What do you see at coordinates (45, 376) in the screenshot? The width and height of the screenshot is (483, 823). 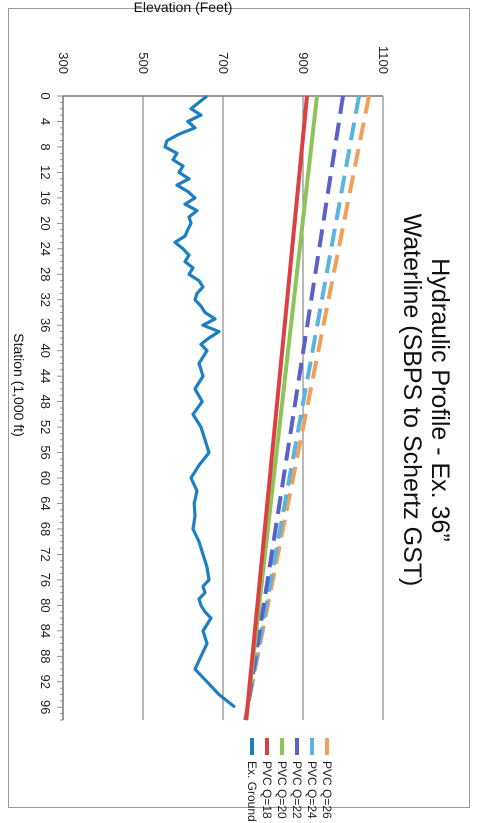 I see `x-tick-label-44: 44` at bounding box center [45, 376].